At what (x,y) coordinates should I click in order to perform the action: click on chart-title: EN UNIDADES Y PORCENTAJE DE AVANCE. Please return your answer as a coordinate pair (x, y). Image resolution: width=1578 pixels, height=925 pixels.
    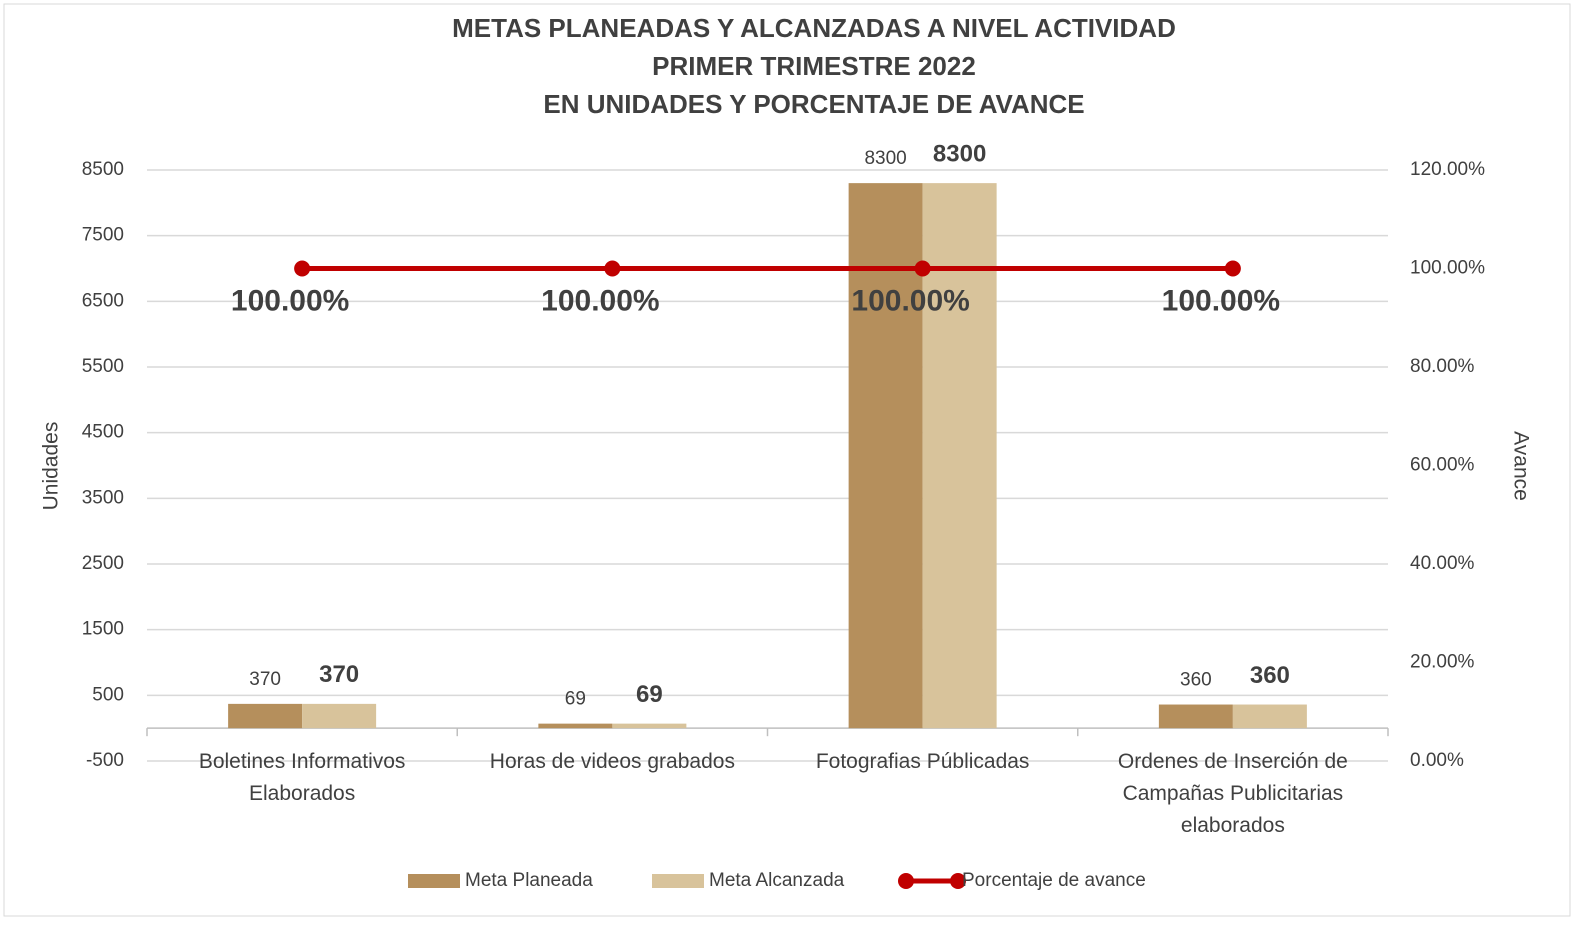
    Looking at the image, I should click on (813, 104).